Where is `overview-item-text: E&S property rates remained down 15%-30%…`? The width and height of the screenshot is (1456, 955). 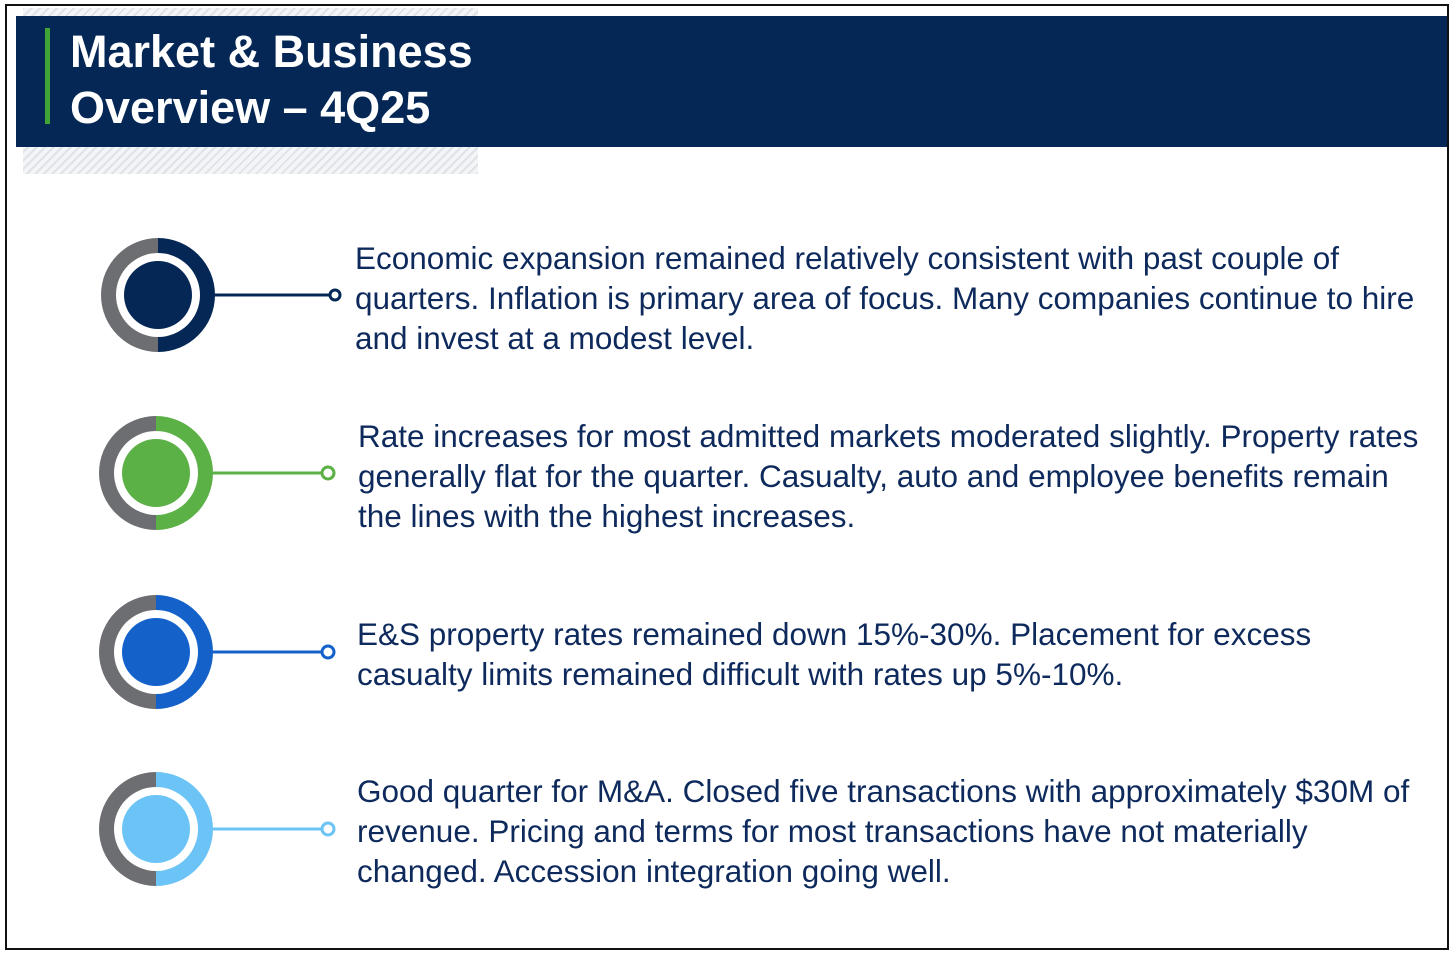
overview-item-text: E&S property rates remained down 15%-30%… is located at coordinates (834, 654).